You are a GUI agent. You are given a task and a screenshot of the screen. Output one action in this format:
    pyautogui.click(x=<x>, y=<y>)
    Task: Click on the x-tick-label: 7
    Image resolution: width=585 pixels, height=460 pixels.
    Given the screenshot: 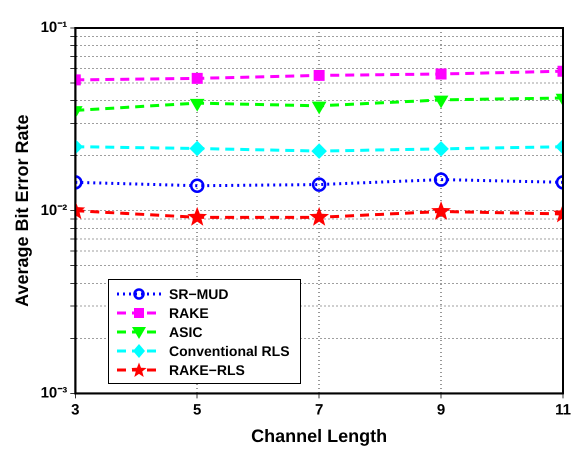 What is the action you would take?
    pyautogui.click(x=319, y=410)
    